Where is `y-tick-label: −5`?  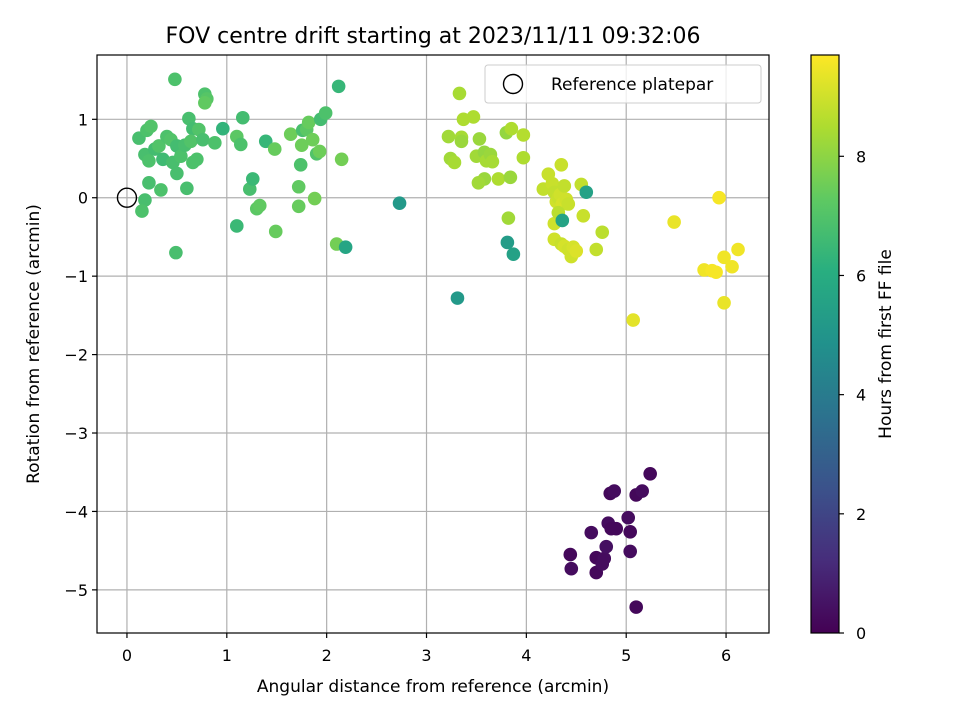
y-tick-label: −5 is located at coordinates (76, 590).